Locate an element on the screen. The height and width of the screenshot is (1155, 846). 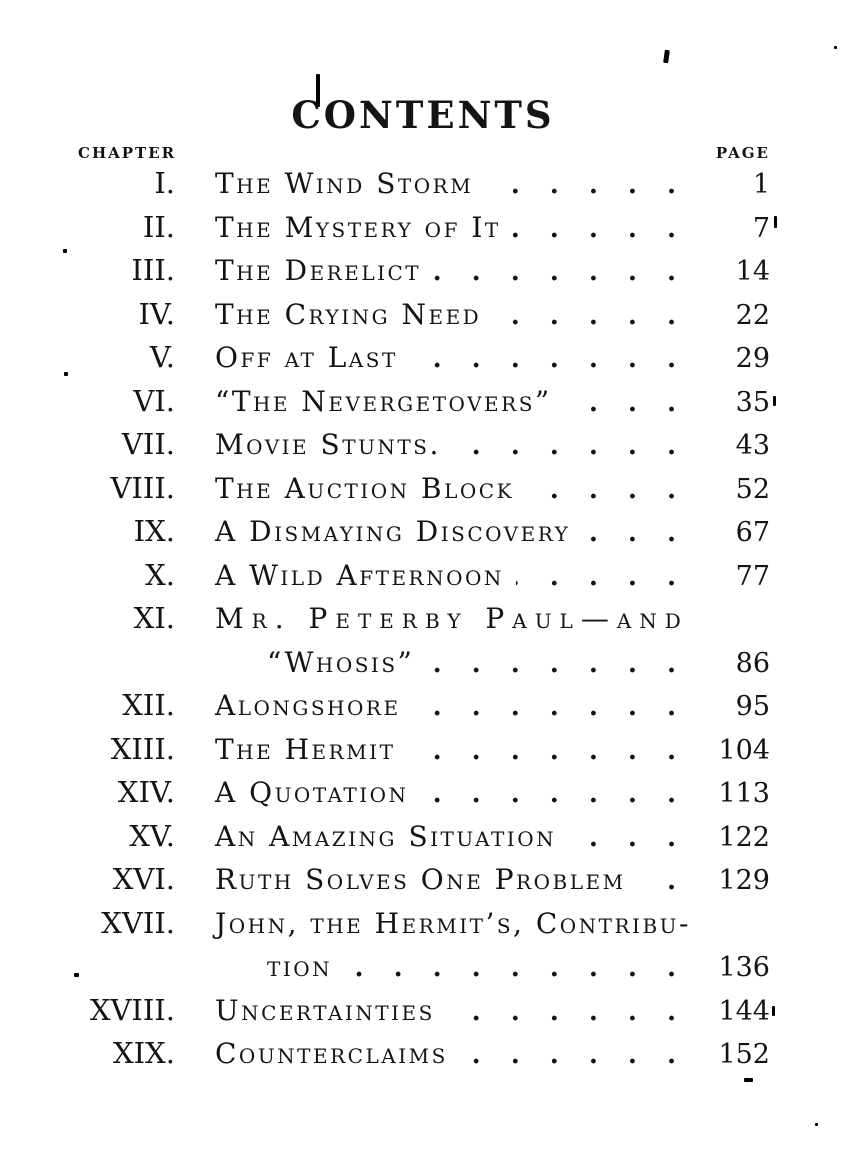
chapter-numeral: XVIII. is located at coordinates (132, 1009).